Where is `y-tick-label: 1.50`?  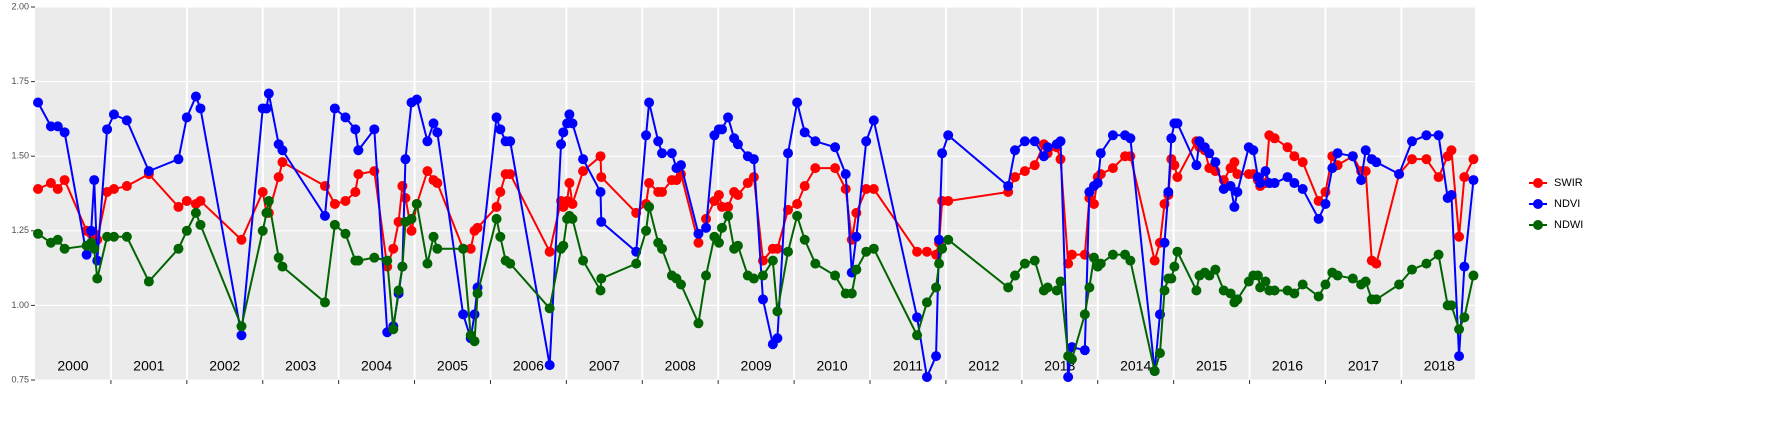 y-tick-label: 1.50 is located at coordinates (20, 156).